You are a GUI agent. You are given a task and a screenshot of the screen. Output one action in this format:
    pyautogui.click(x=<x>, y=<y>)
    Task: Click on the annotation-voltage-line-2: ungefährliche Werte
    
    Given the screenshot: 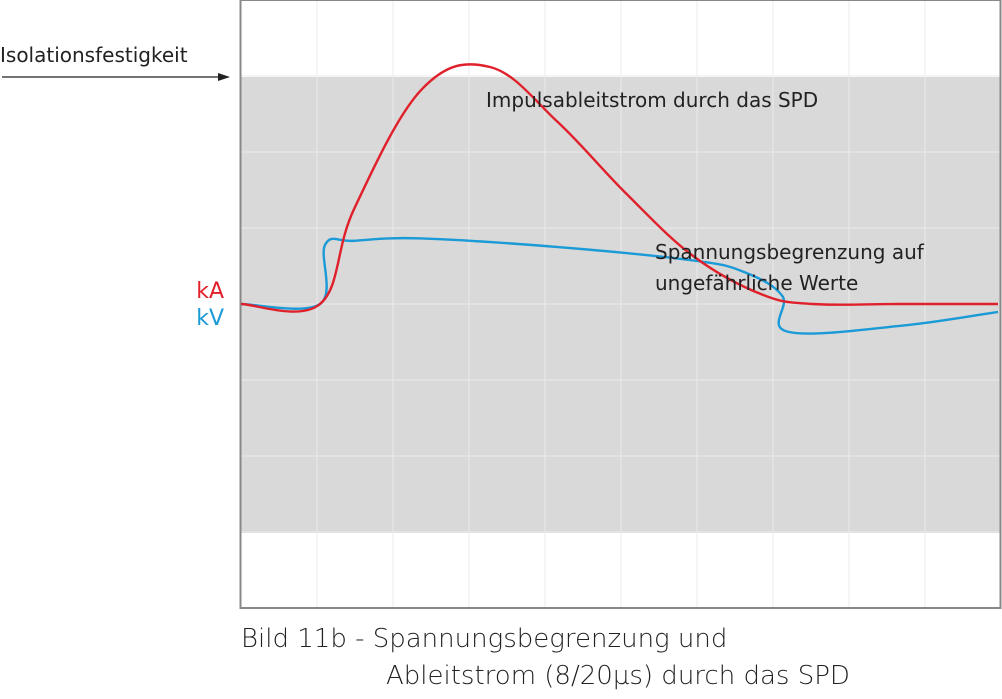 What is the action you would take?
    pyautogui.click(x=756, y=283)
    